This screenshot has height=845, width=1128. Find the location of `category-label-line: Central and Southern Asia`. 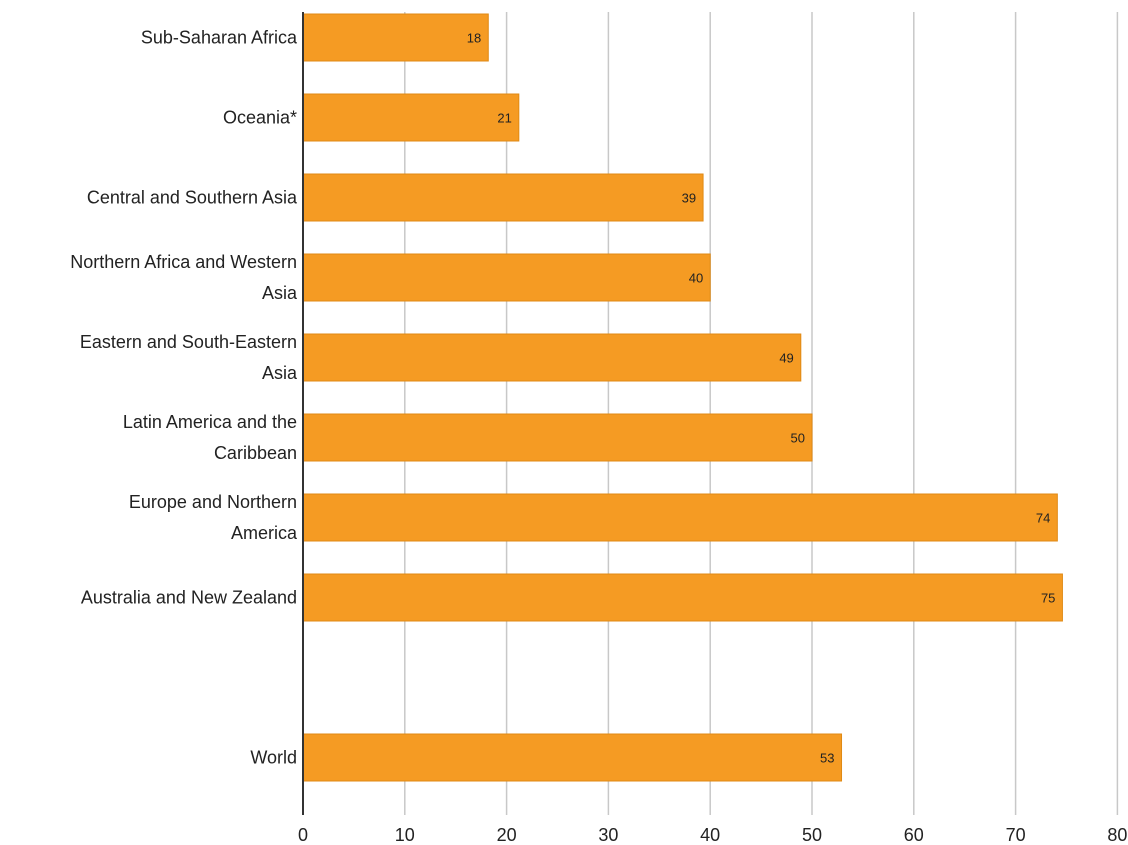

category-label-line: Central and Southern Asia is located at coordinates (192, 198).